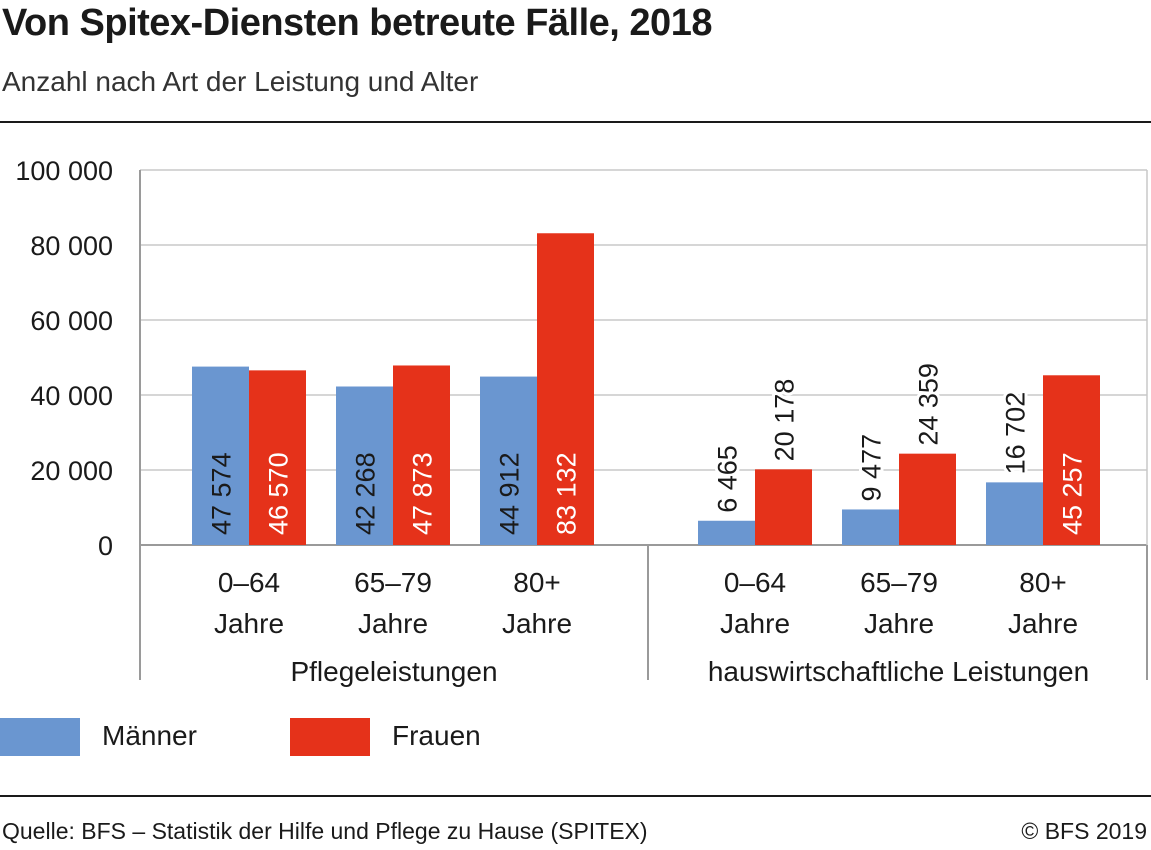 The width and height of the screenshot is (1151, 850). What do you see at coordinates (567, 493) in the screenshot?
I see `bar-value-label: 83 132` at bounding box center [567, 493].